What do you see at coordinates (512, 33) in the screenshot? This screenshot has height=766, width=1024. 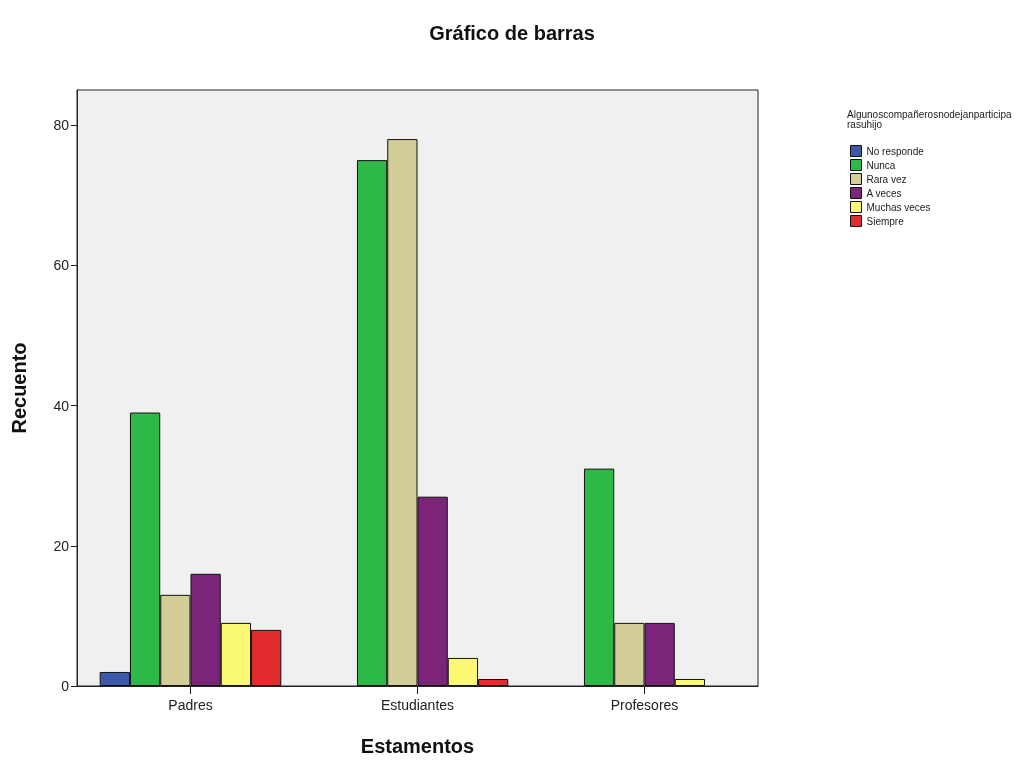 I see `chart-title: Gráfico de barras` at bounding box center [512, 33].